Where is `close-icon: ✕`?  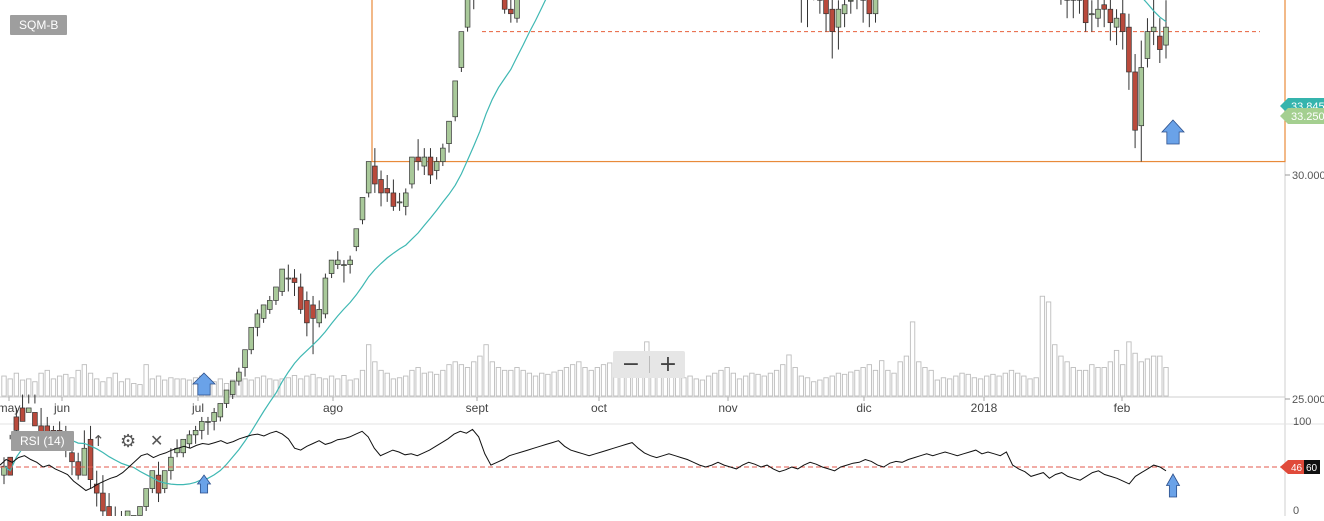 close-icon: ✕ is located at coordinates (156, 440).